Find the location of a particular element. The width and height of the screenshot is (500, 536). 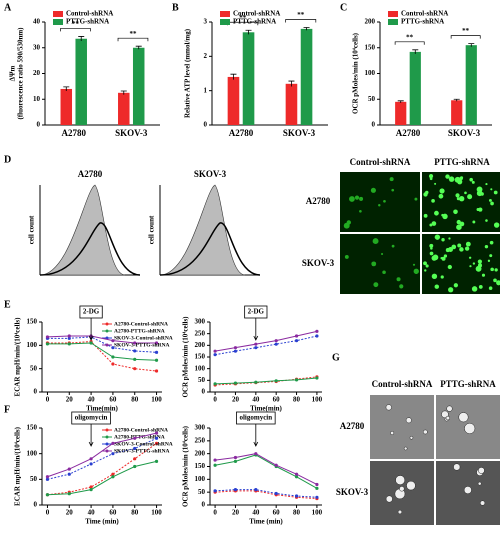

x-axis-label: Time(min) is located at coordinates (266, 409).